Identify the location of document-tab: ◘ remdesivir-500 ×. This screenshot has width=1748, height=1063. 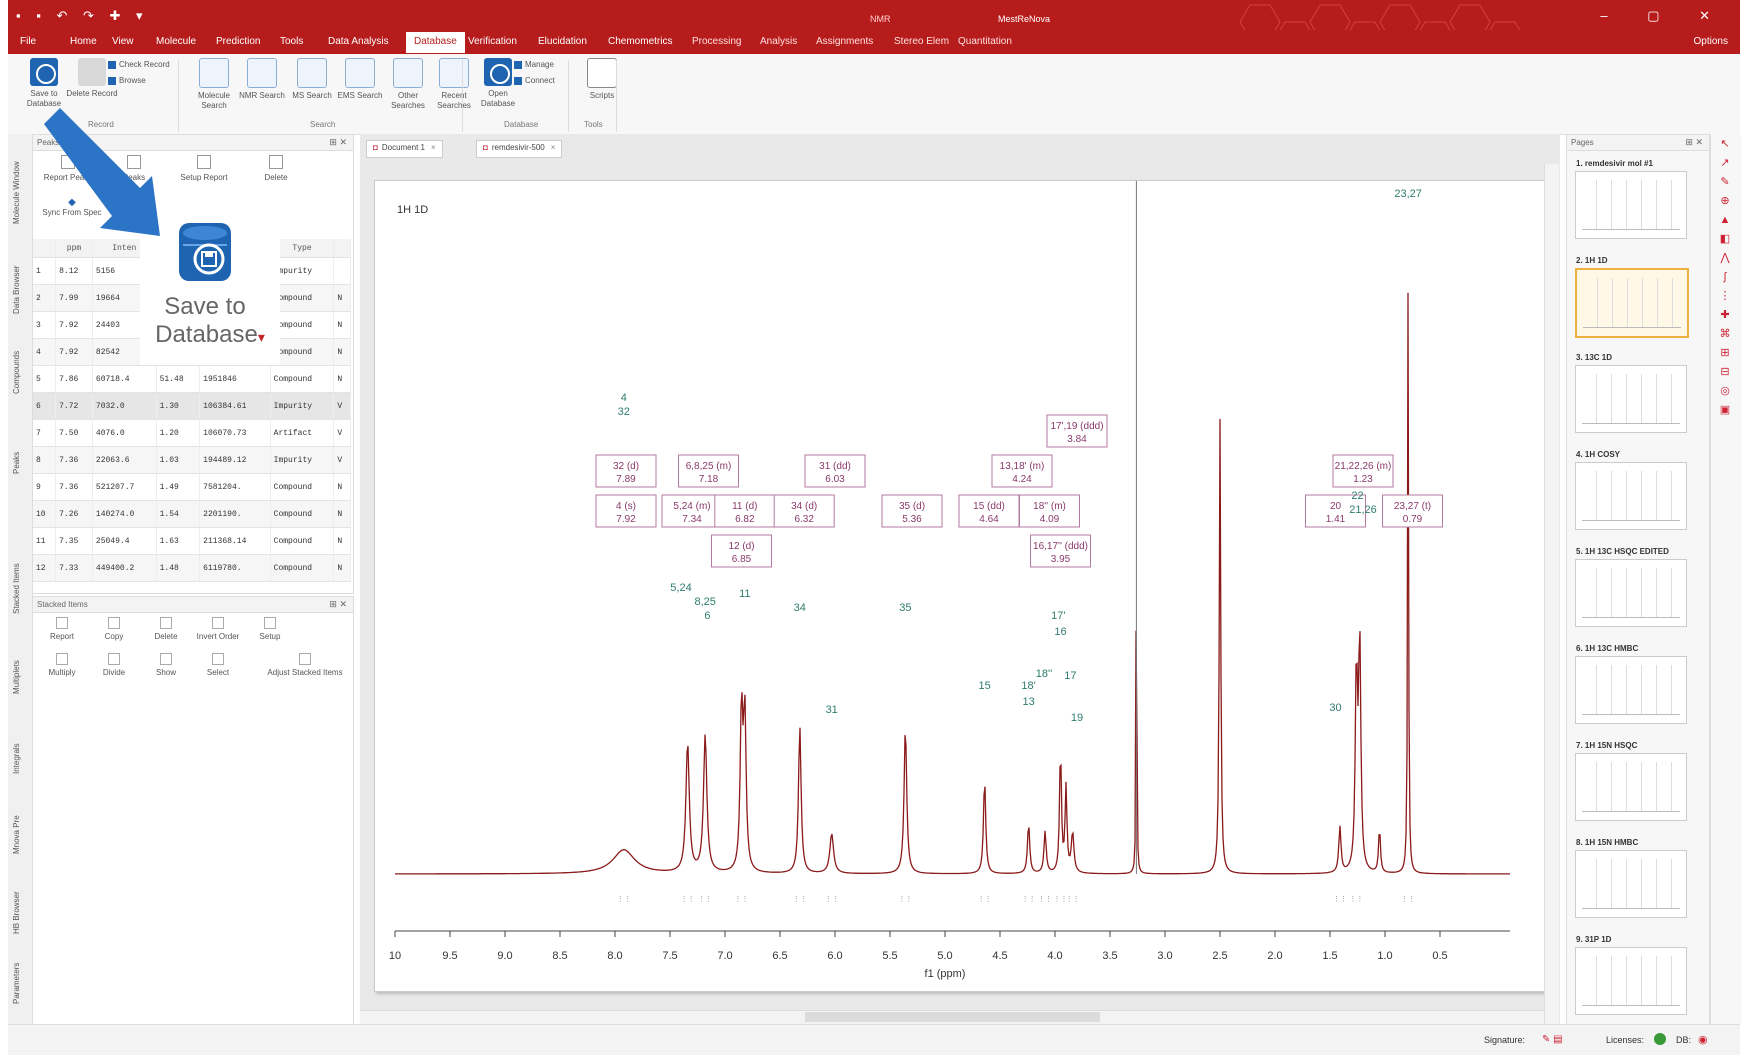
(519, 149).